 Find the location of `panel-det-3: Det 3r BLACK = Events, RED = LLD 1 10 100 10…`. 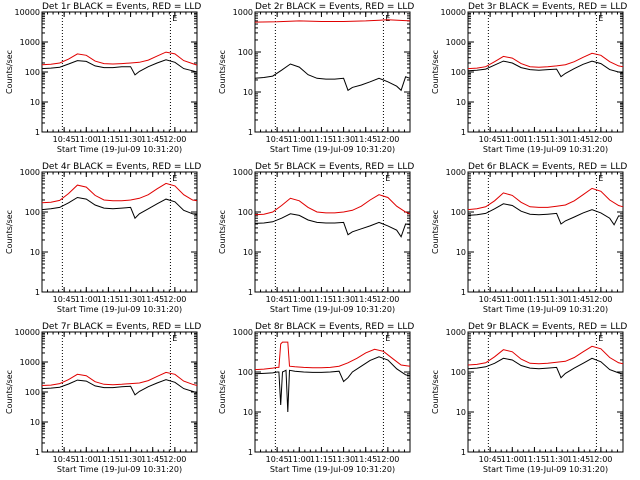

panel-det-3: Det 3r BLACK = Events, RED = LLD 1 10 100 10… is located at coordinates (529, 78).